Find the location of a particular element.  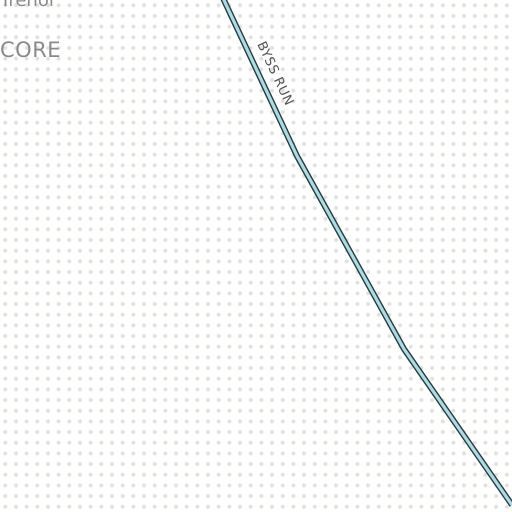

place-label-partial: Trenol is located at coordinates (27, 5).